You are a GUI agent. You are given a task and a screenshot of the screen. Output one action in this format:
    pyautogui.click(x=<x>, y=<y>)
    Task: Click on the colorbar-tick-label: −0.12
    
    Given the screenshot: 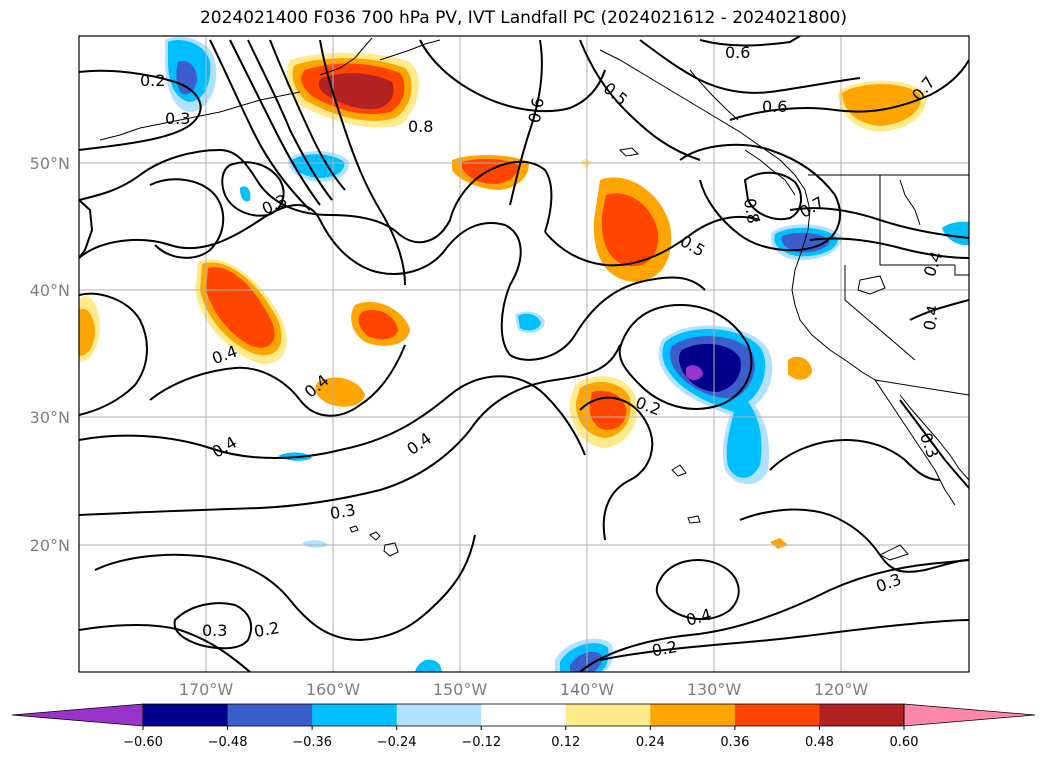 What is the action you would take?
    pyautogui.click(x=481, y=742)
    